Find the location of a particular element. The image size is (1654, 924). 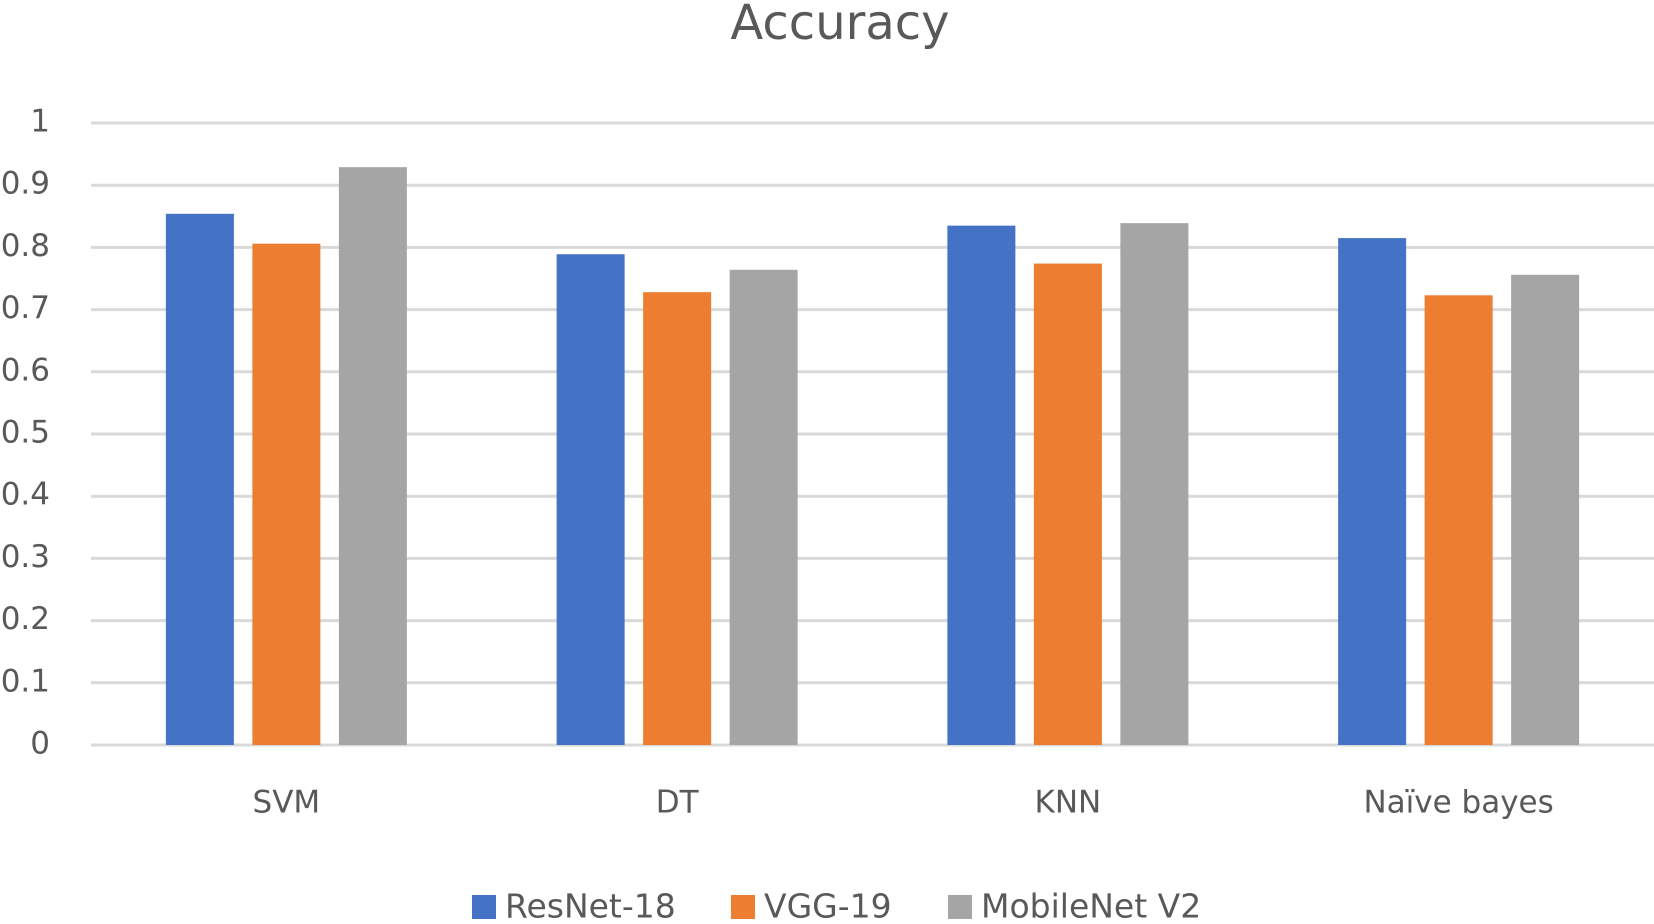

y-tick-label: 0.9 is located at coordinates (25, 184).